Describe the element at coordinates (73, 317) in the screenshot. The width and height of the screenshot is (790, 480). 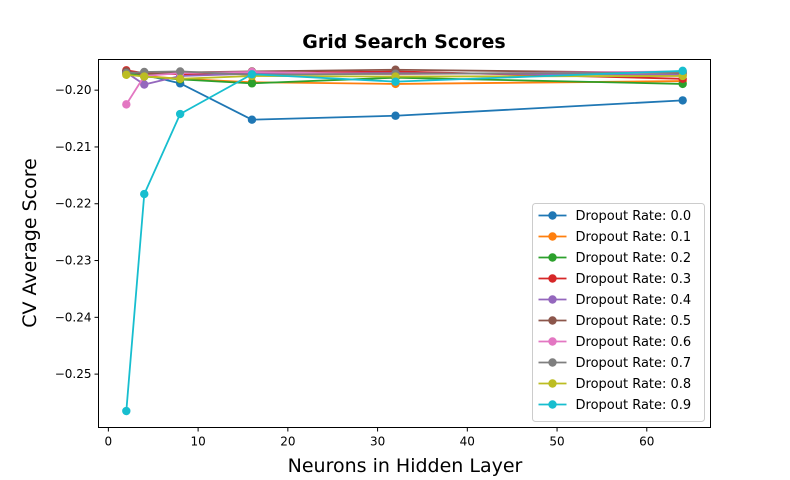
I see `y-tick-label: −0.24` at that location.